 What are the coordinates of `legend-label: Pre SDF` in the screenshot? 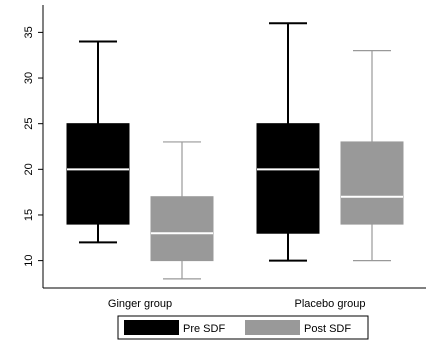 It's located at (204, 329).